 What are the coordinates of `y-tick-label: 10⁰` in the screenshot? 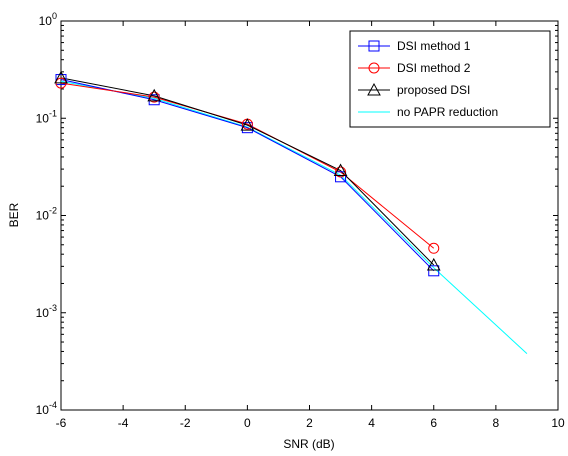 It's located at (48, 19).